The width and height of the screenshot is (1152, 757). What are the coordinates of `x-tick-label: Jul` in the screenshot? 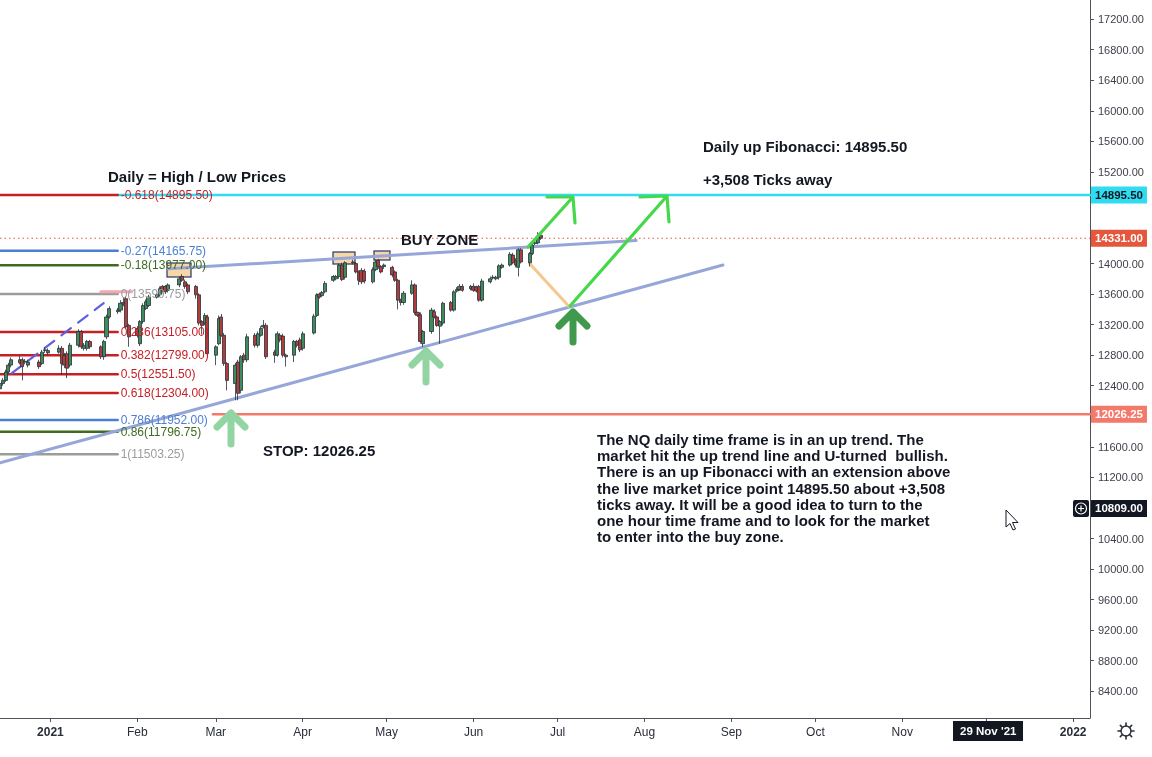 It's located at (557, 732).